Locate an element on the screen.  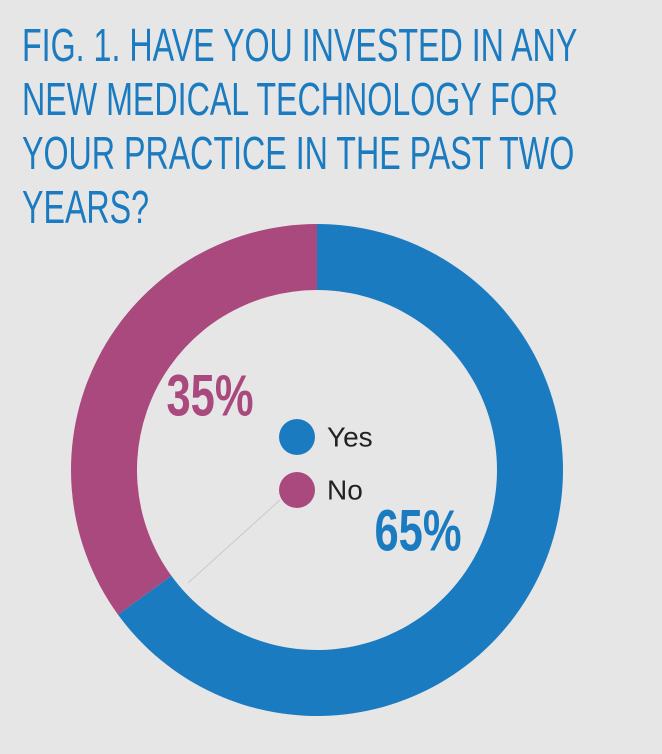
legend-label: Yes is located at coordinates (350, 436).